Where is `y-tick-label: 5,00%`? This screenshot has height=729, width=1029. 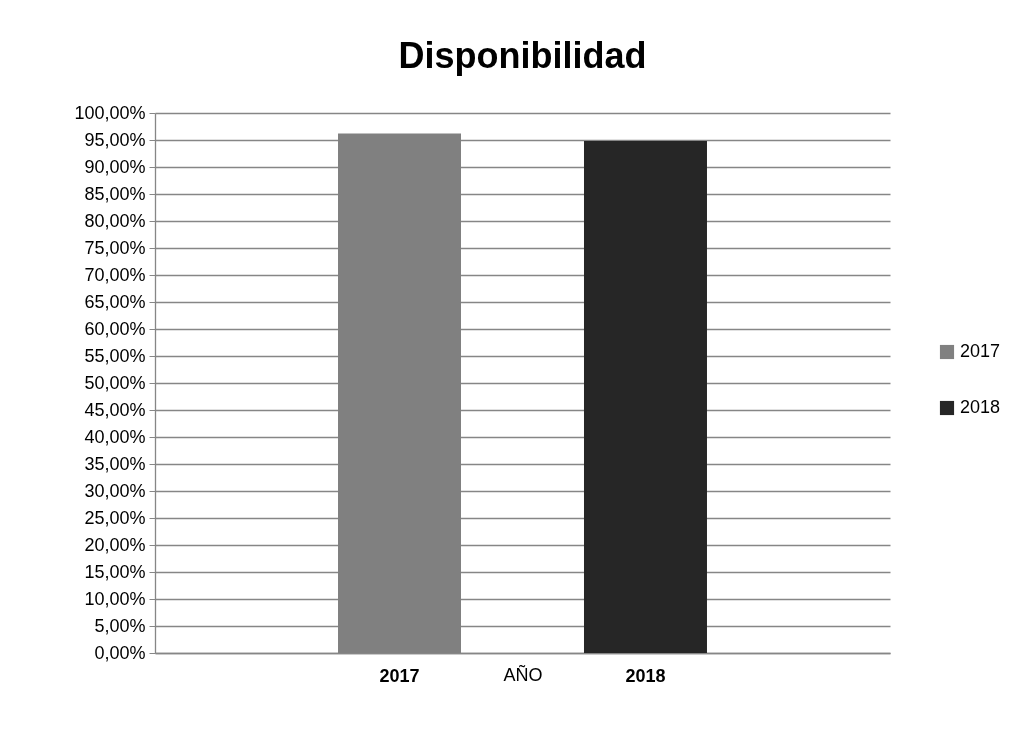
y-tick-label: 5,00% is located at coordinates (120, 625).